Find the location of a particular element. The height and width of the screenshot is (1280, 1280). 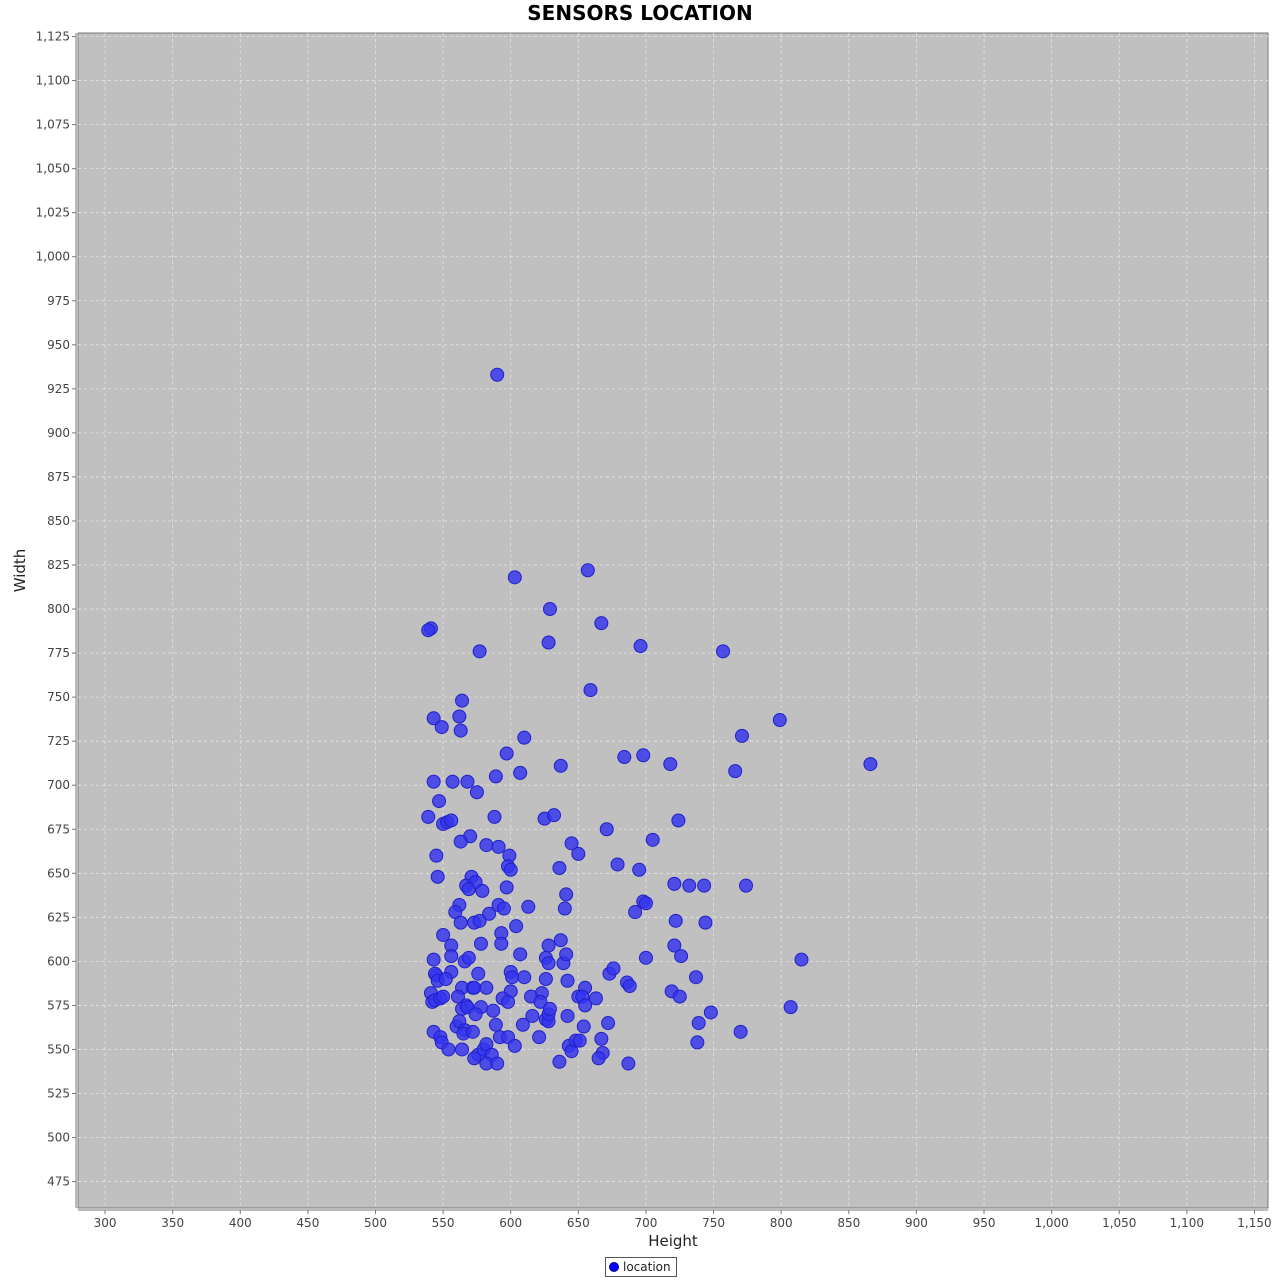

y-tick-label: 850 is located at coordinates (58, 521).